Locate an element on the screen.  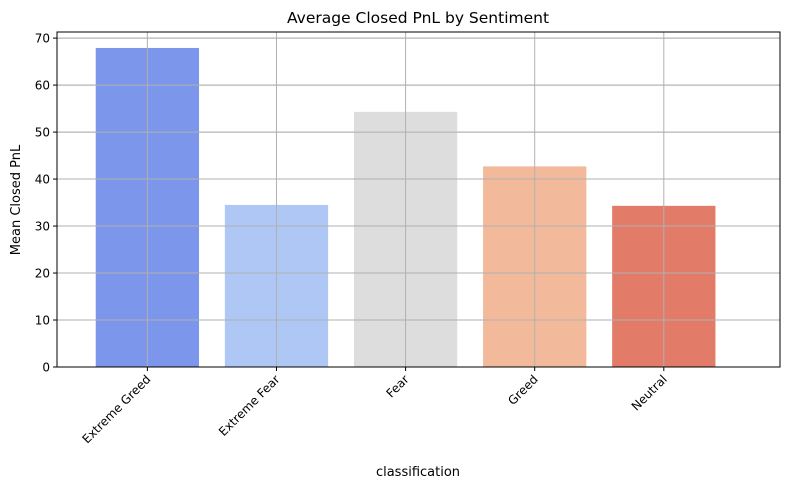
y-tick-label: 0 is located at coordinates (46, 368).